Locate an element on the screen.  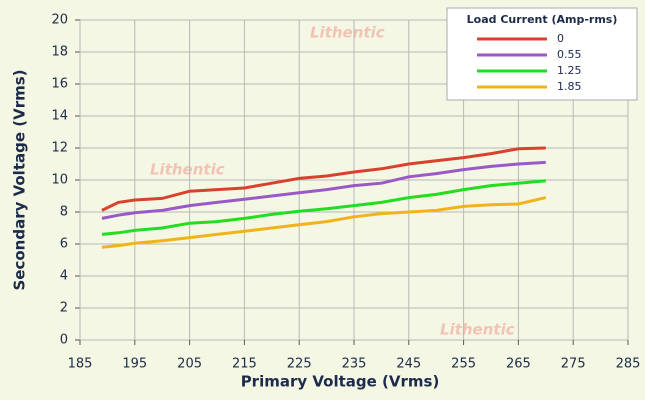
x-tick-label: 195 is located at coordinates (134, 364).